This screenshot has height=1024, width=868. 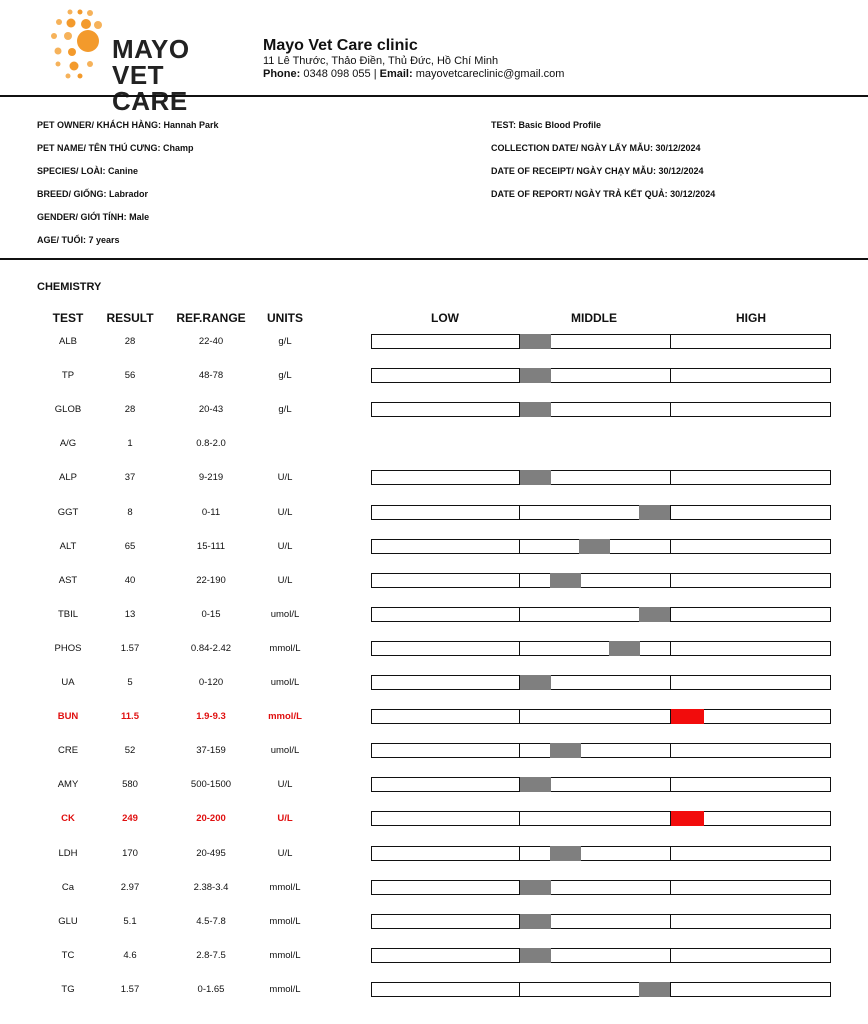 I want to click on test-name-cell: BUN, so click(x=68, y=717).